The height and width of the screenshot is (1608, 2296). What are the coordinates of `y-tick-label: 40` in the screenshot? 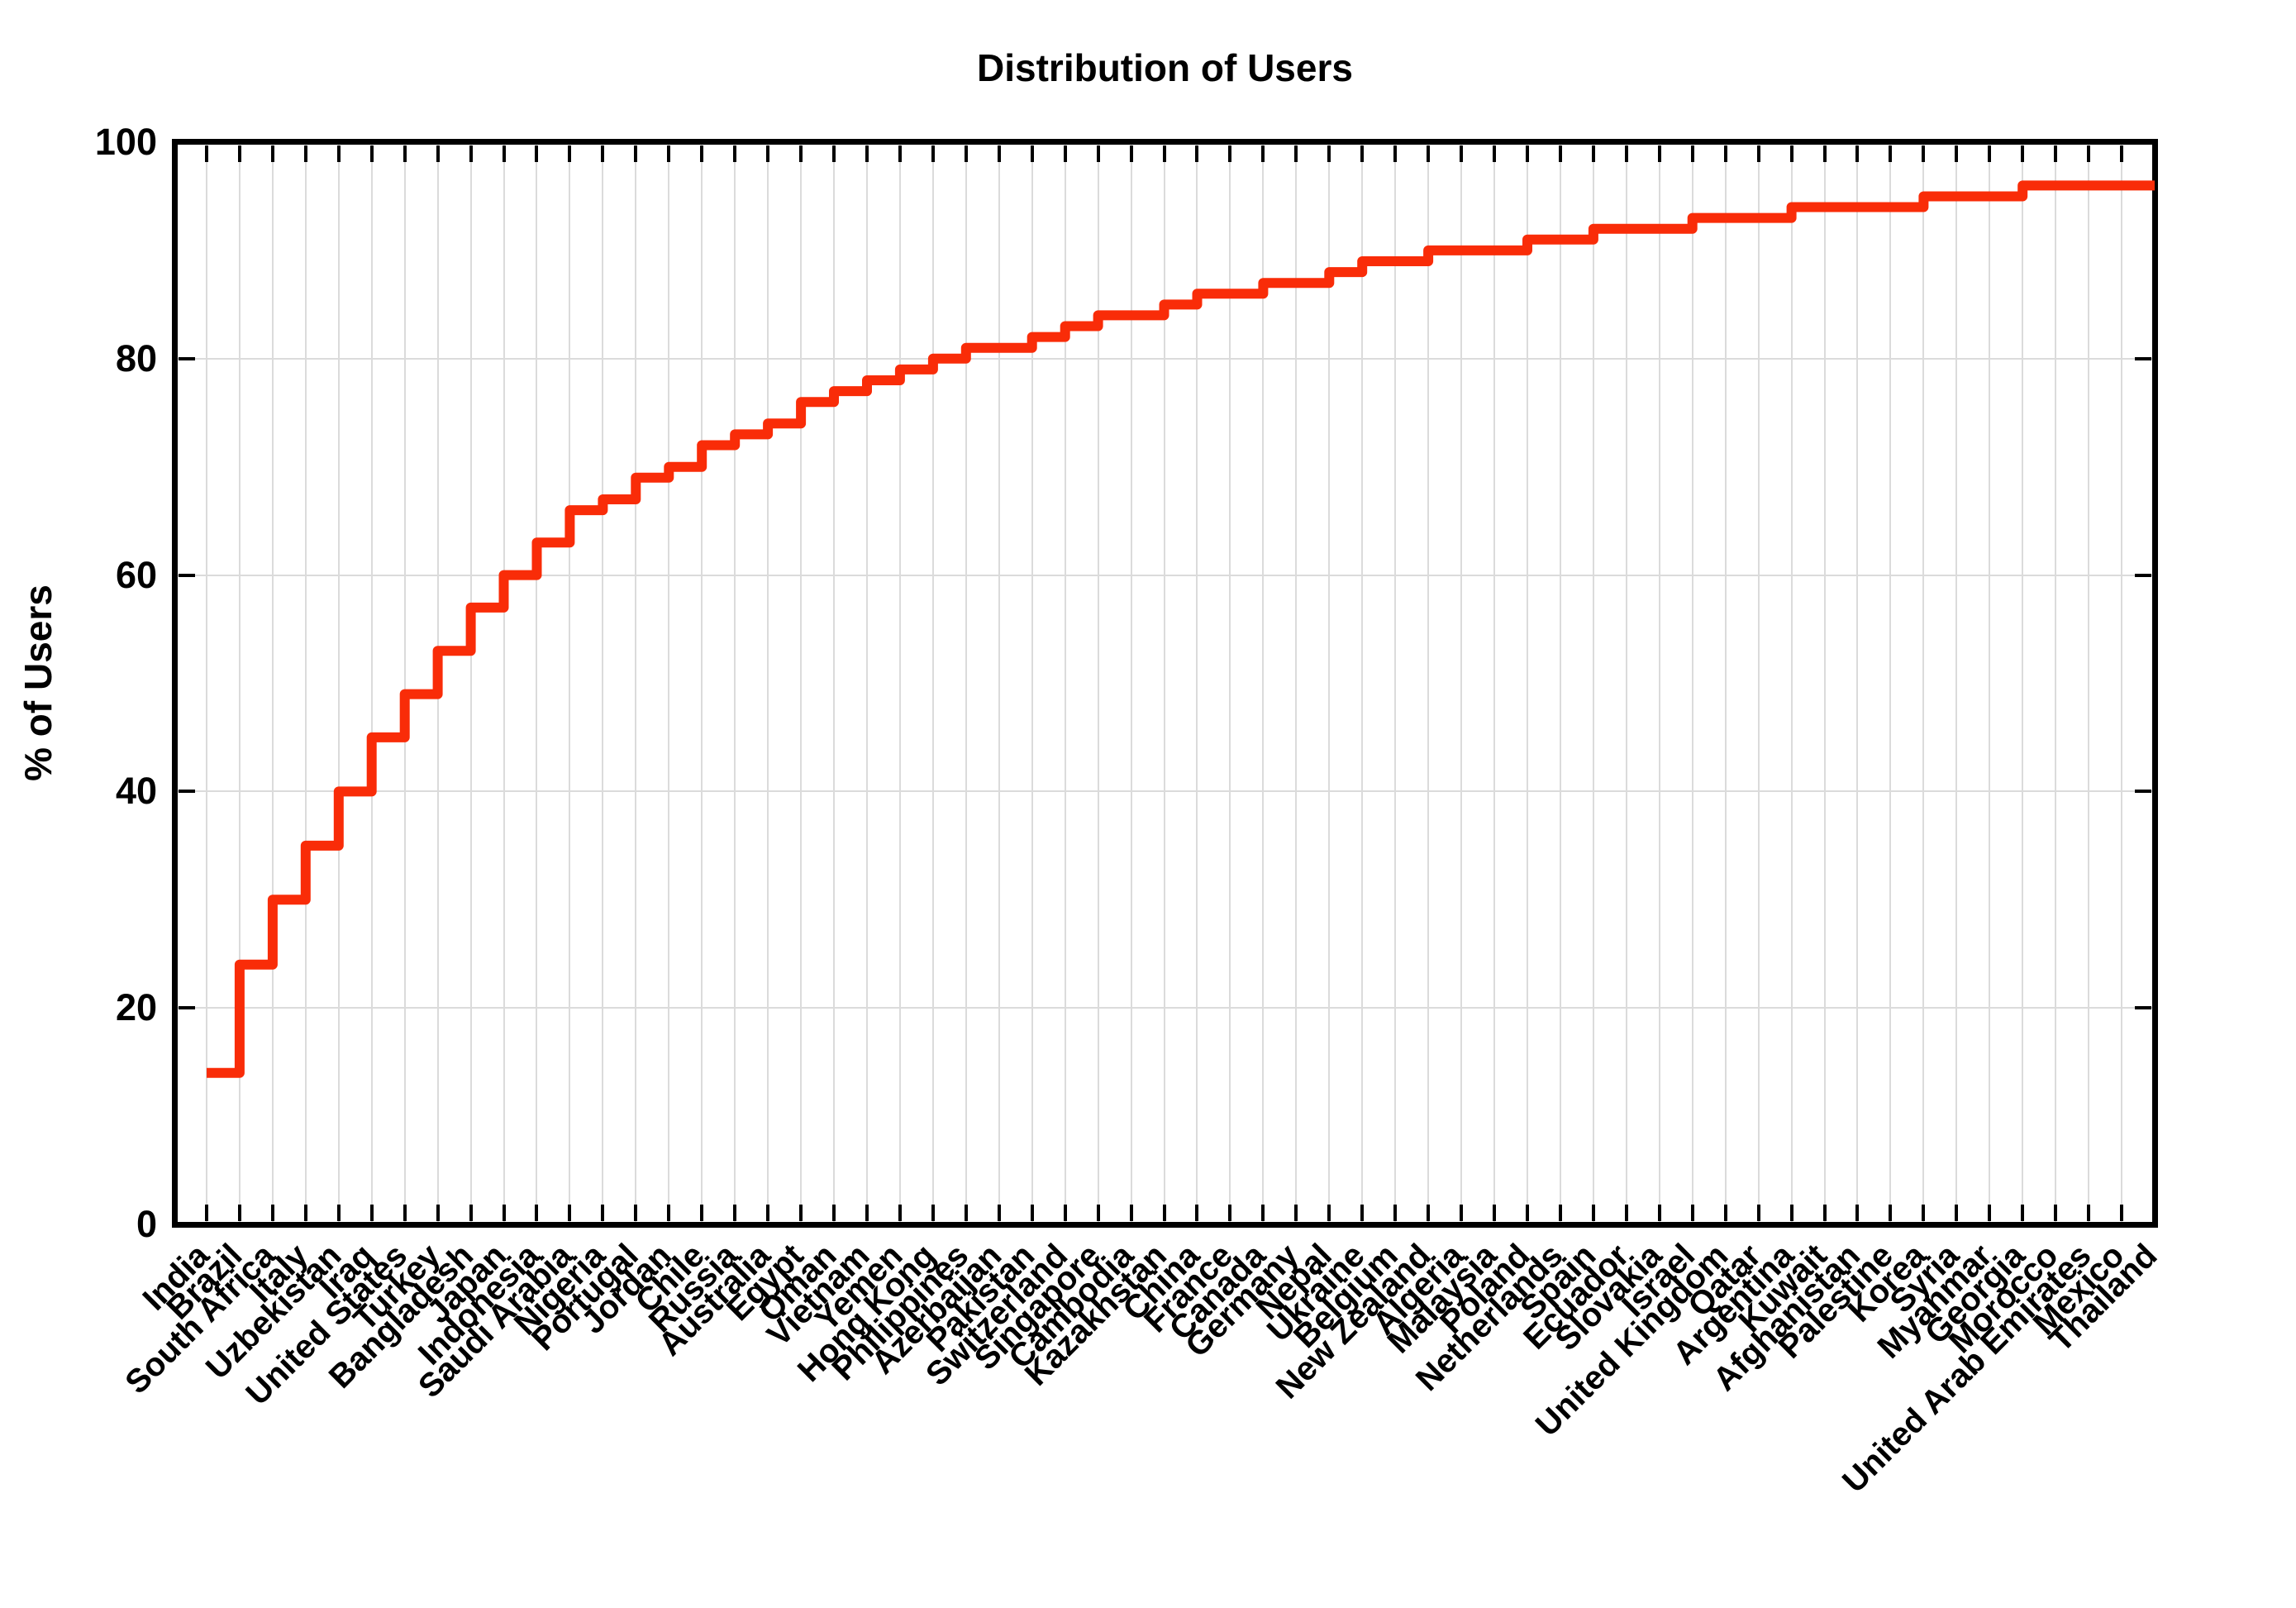 It's located at (136, 791).